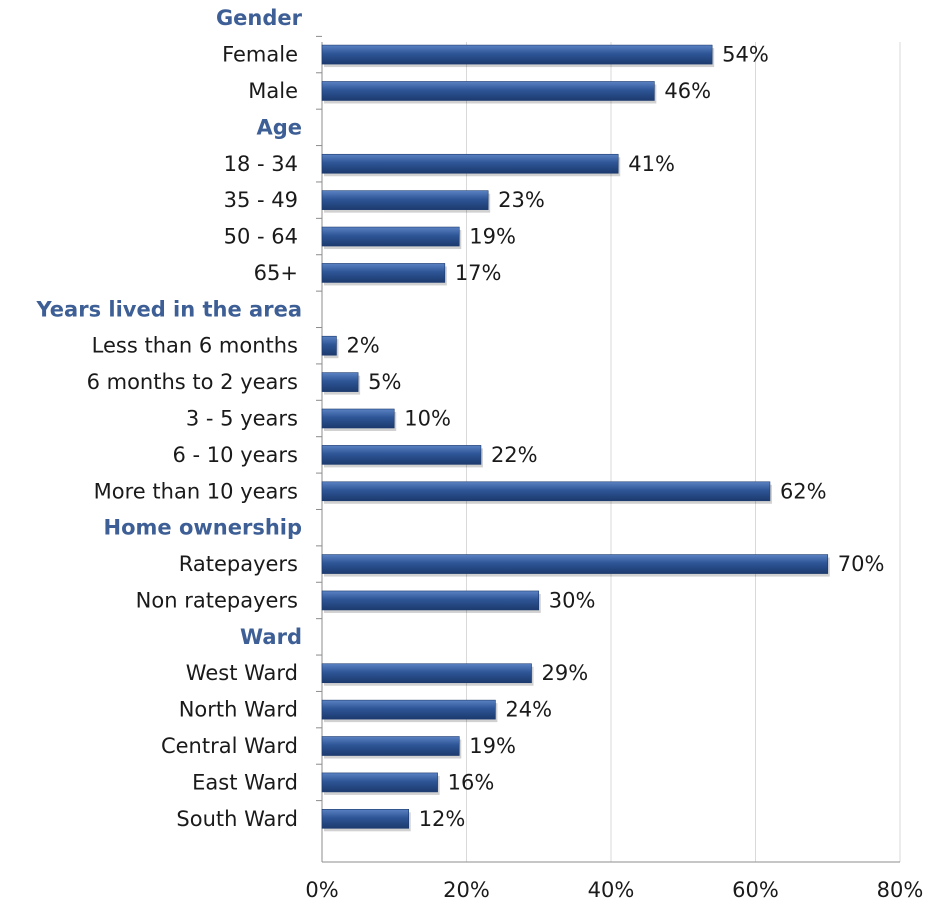  Describe the element at coordinates (238, 710) in the screenshot. I see `category-label: North Ward` at that location.